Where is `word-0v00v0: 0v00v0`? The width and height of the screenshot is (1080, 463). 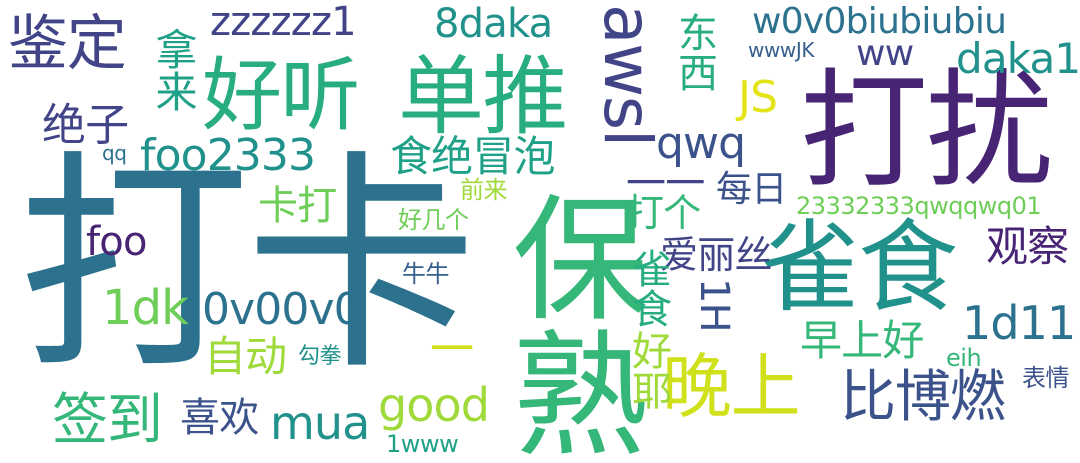
word-0v00v0: 0v00v0 is located at coordinates (282, 309).